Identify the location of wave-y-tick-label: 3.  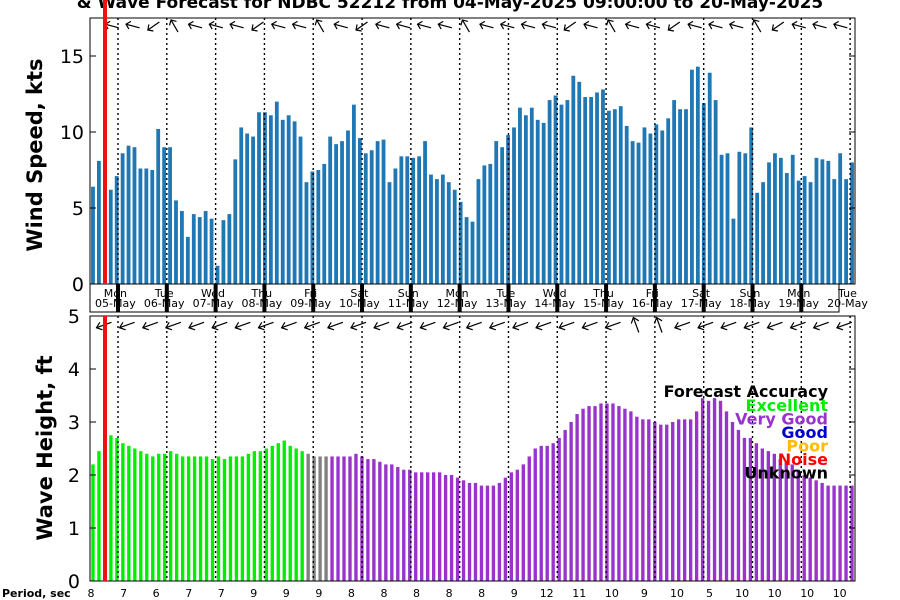
(74, 423).